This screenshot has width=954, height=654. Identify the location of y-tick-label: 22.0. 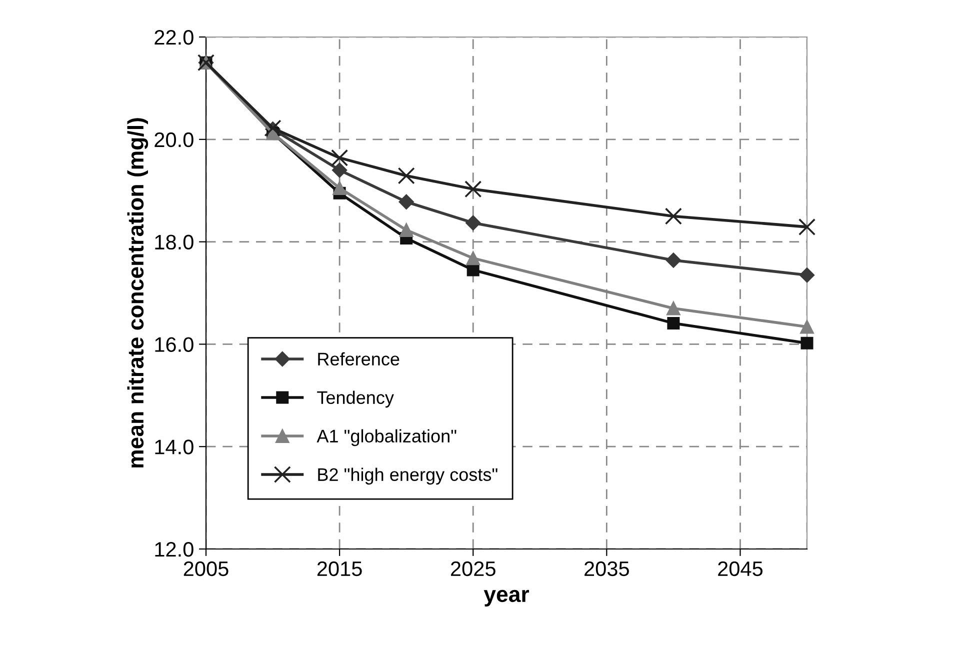
(174, 37).